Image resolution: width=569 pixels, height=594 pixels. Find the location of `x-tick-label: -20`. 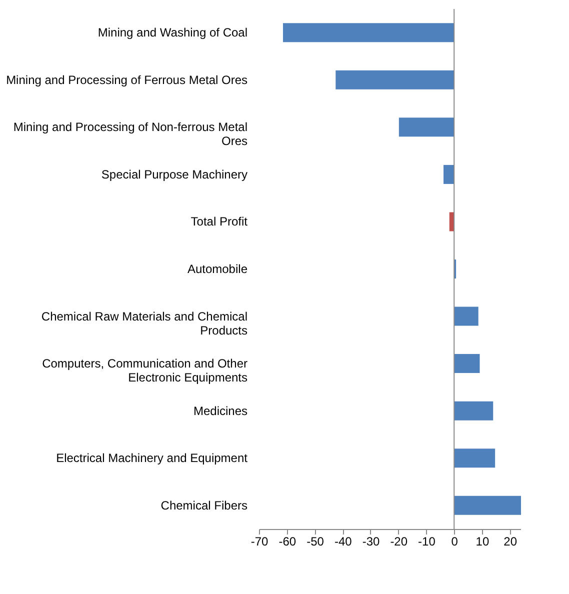

x-tick-label: -20 is located at coordinates (399, 541).